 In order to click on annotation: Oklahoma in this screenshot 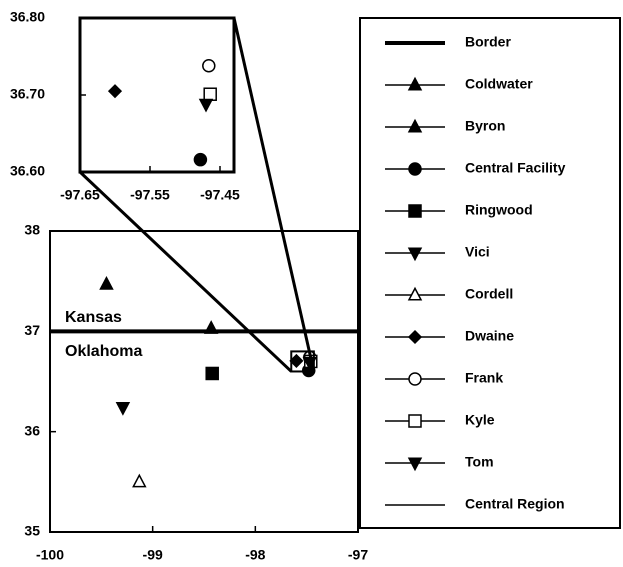, I will do `click(103, 351)`.